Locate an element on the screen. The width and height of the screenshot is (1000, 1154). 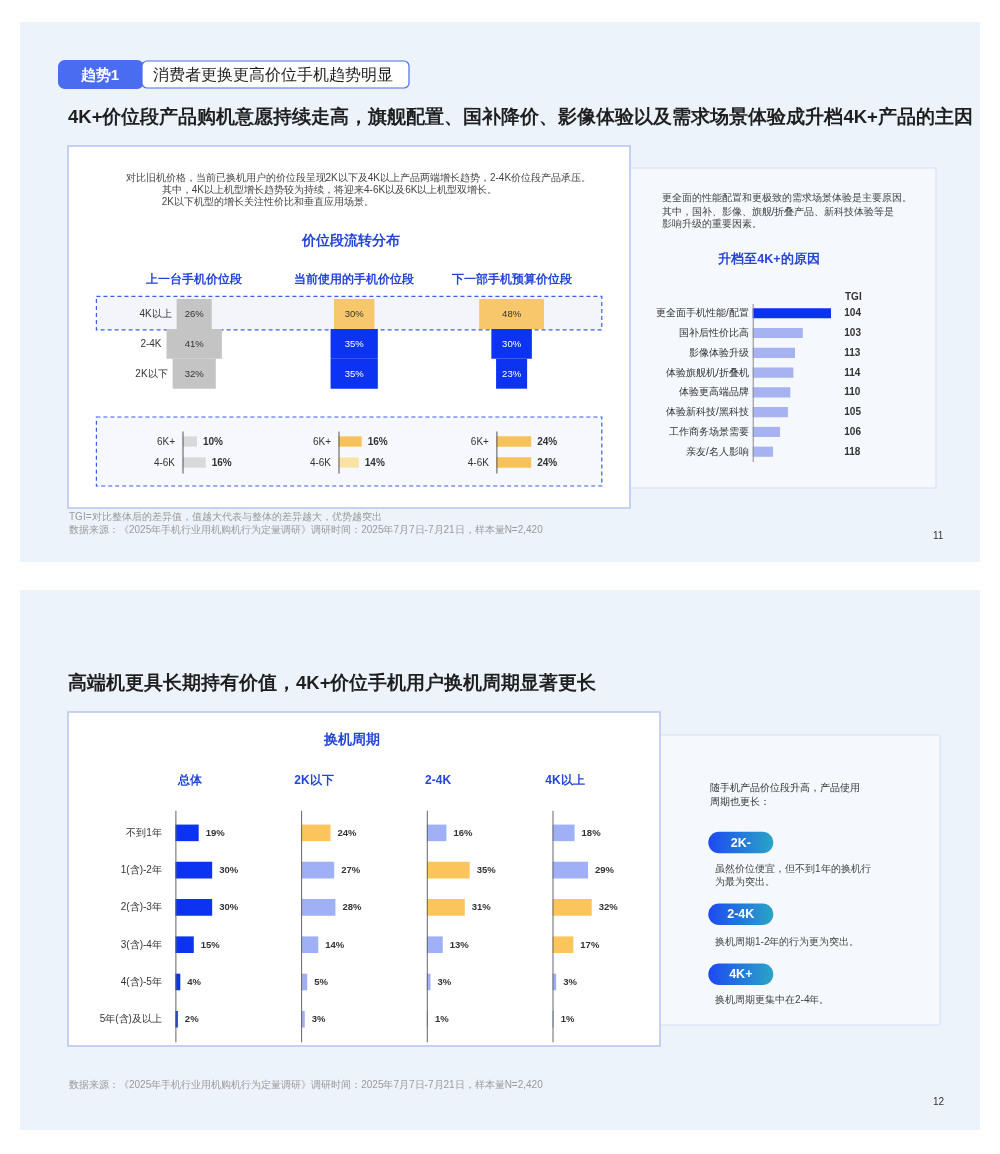
text: 其中，国补、影像、旗舰/折叠产品、新科技体验等是影响升级的重要因素。 is located at coordinates (778, 217).